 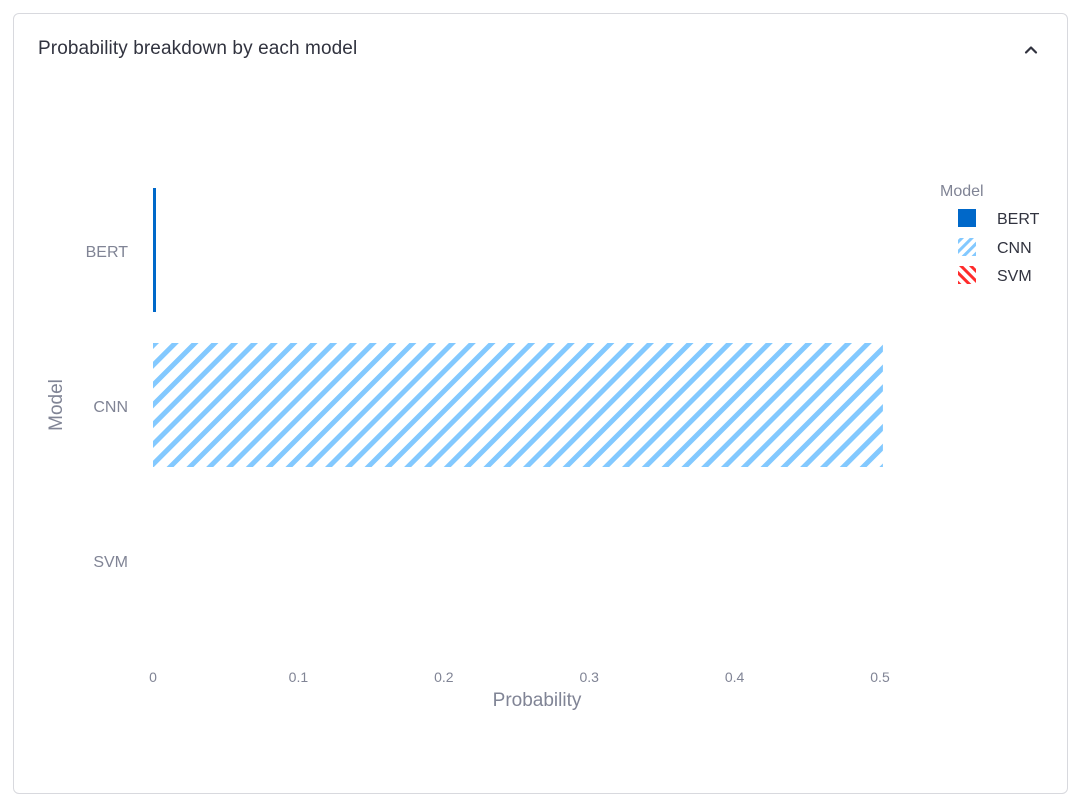 I want to click on y-axis-title: Model, so click(x=56, y=405).